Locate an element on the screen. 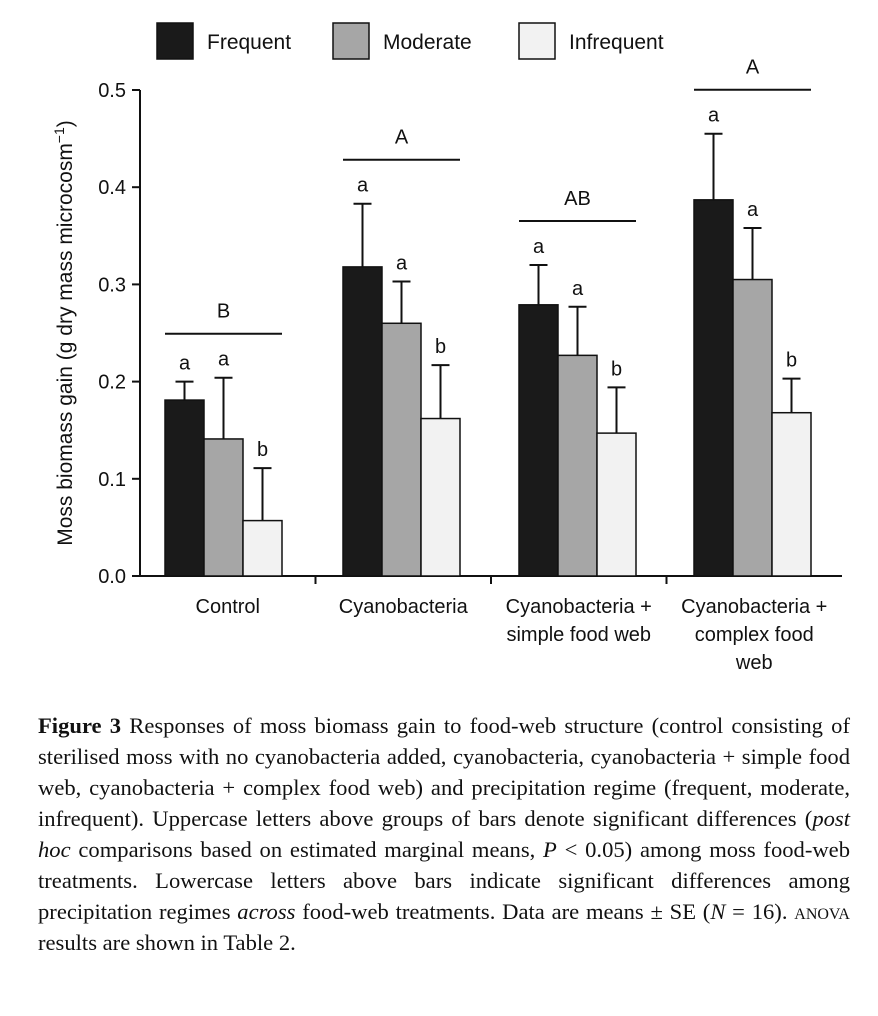 The height and width of the screenshot is (1016, 878). y-tick-label: 0.2 is located at coordinates (112, 383).